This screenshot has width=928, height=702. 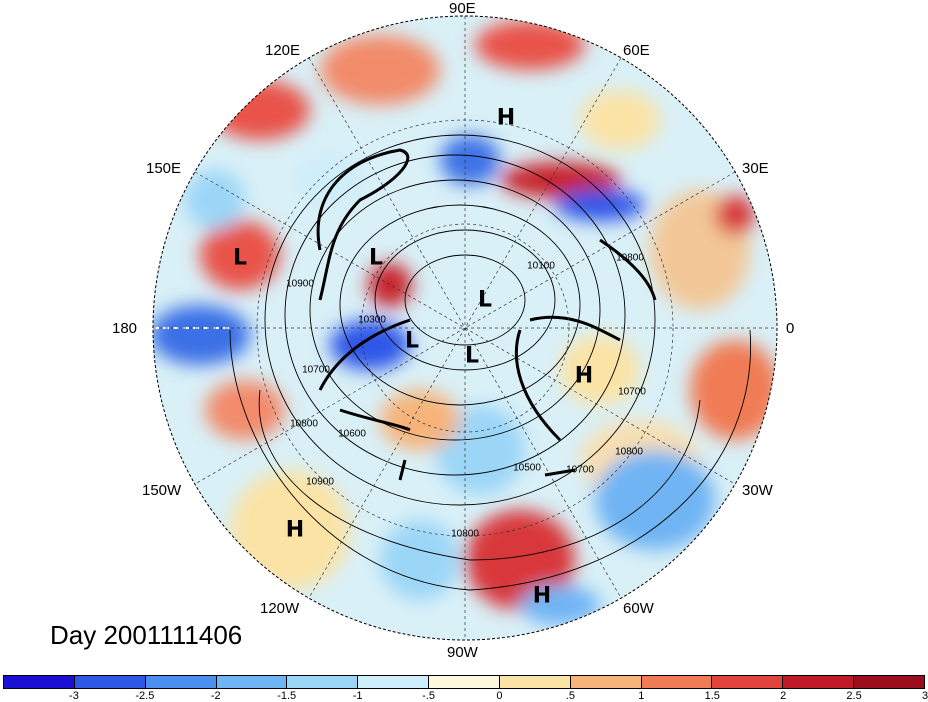 What do you see at coordinates (462, 8) in the screenshot?
I see `lon-label-90e: 90E` at bounding box center [462, 8].